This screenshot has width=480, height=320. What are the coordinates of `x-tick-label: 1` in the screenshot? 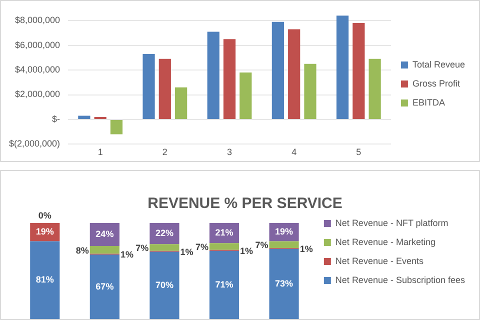 It's located at (100, 152).